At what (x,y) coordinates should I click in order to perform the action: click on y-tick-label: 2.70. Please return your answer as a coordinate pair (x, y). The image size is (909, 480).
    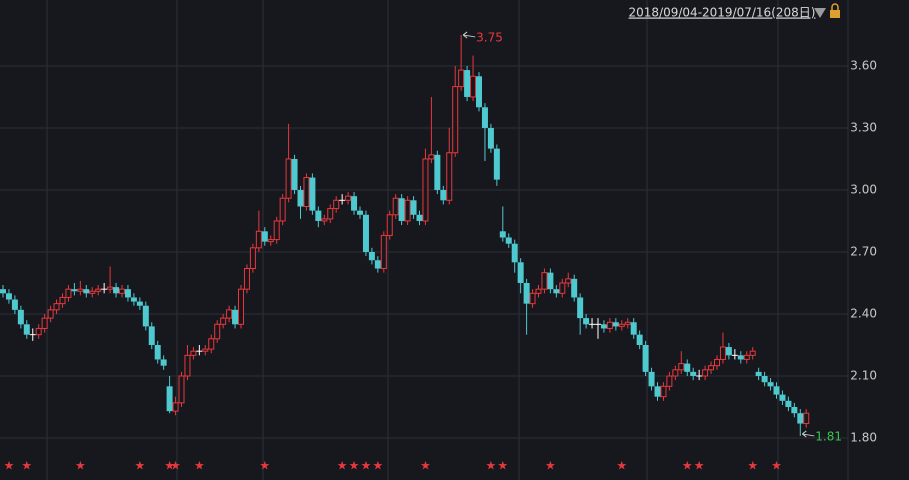
    Looking at the image, I should click on (863, 251).